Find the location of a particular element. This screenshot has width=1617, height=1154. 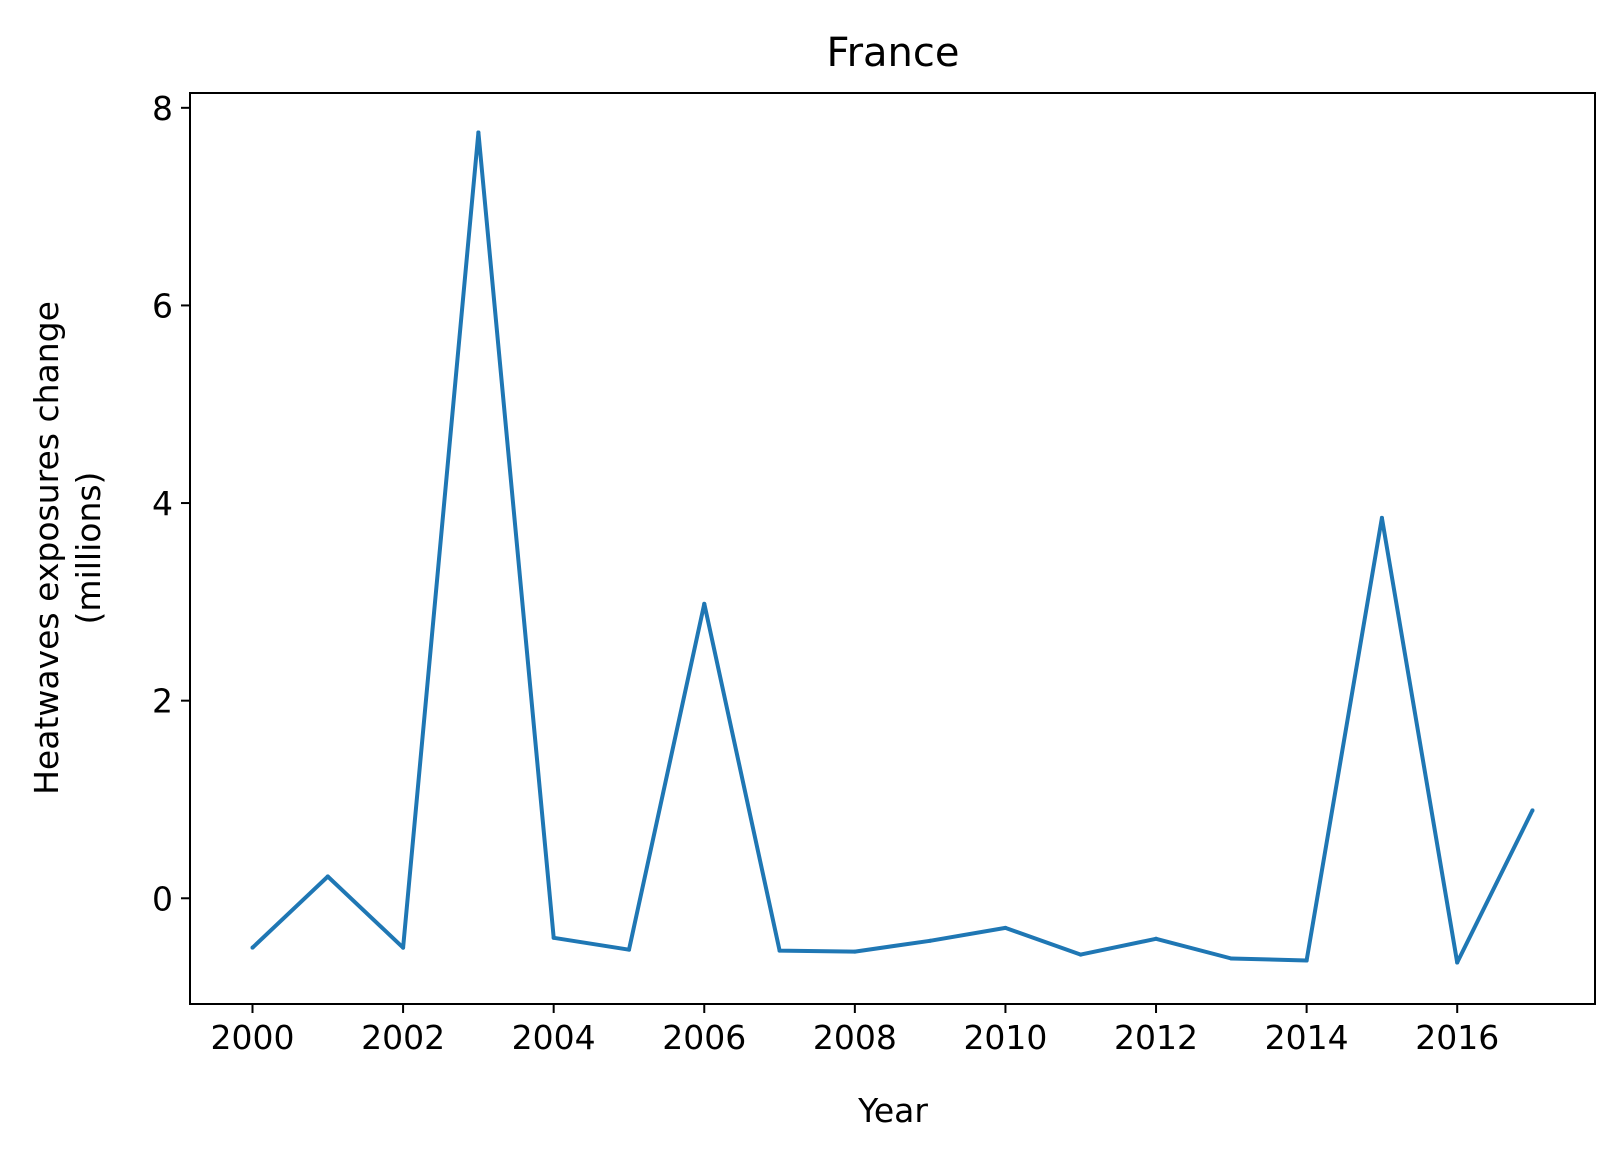

y-axis-title-line2: (millions) is located at coordinates (88, 548).